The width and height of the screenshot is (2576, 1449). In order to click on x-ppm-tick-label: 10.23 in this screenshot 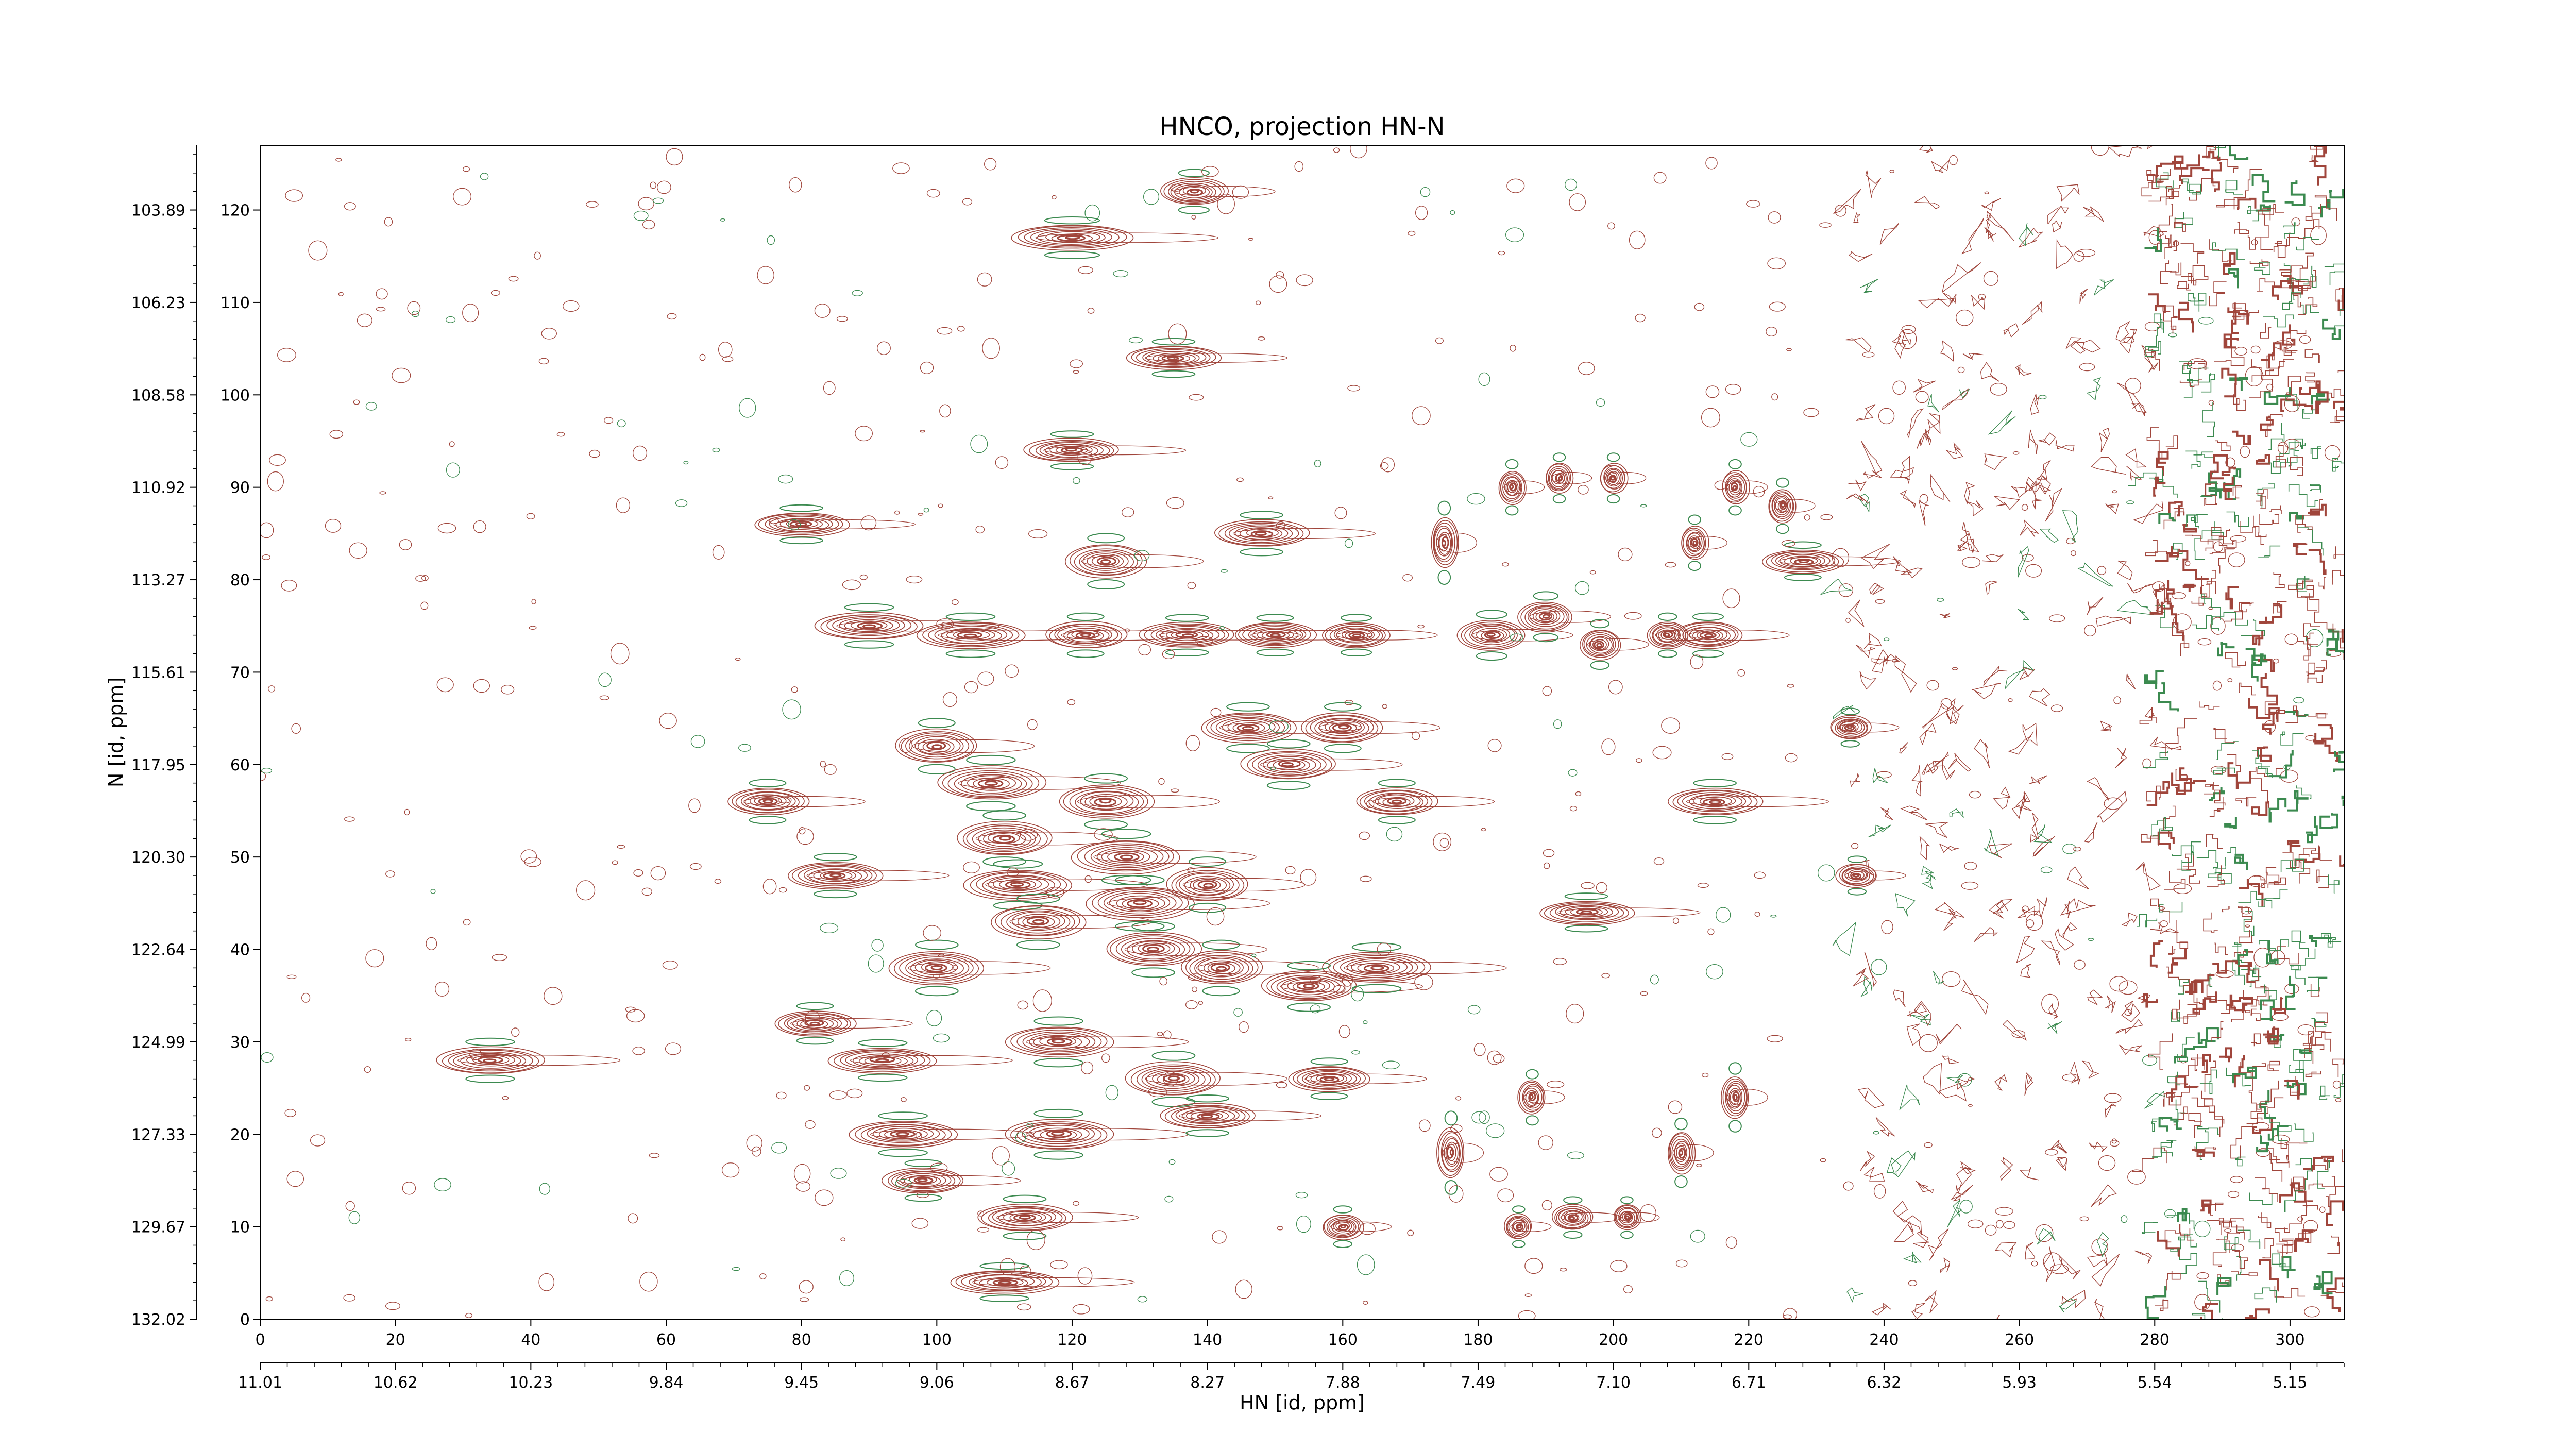, I will do `click(531, 1383)`.